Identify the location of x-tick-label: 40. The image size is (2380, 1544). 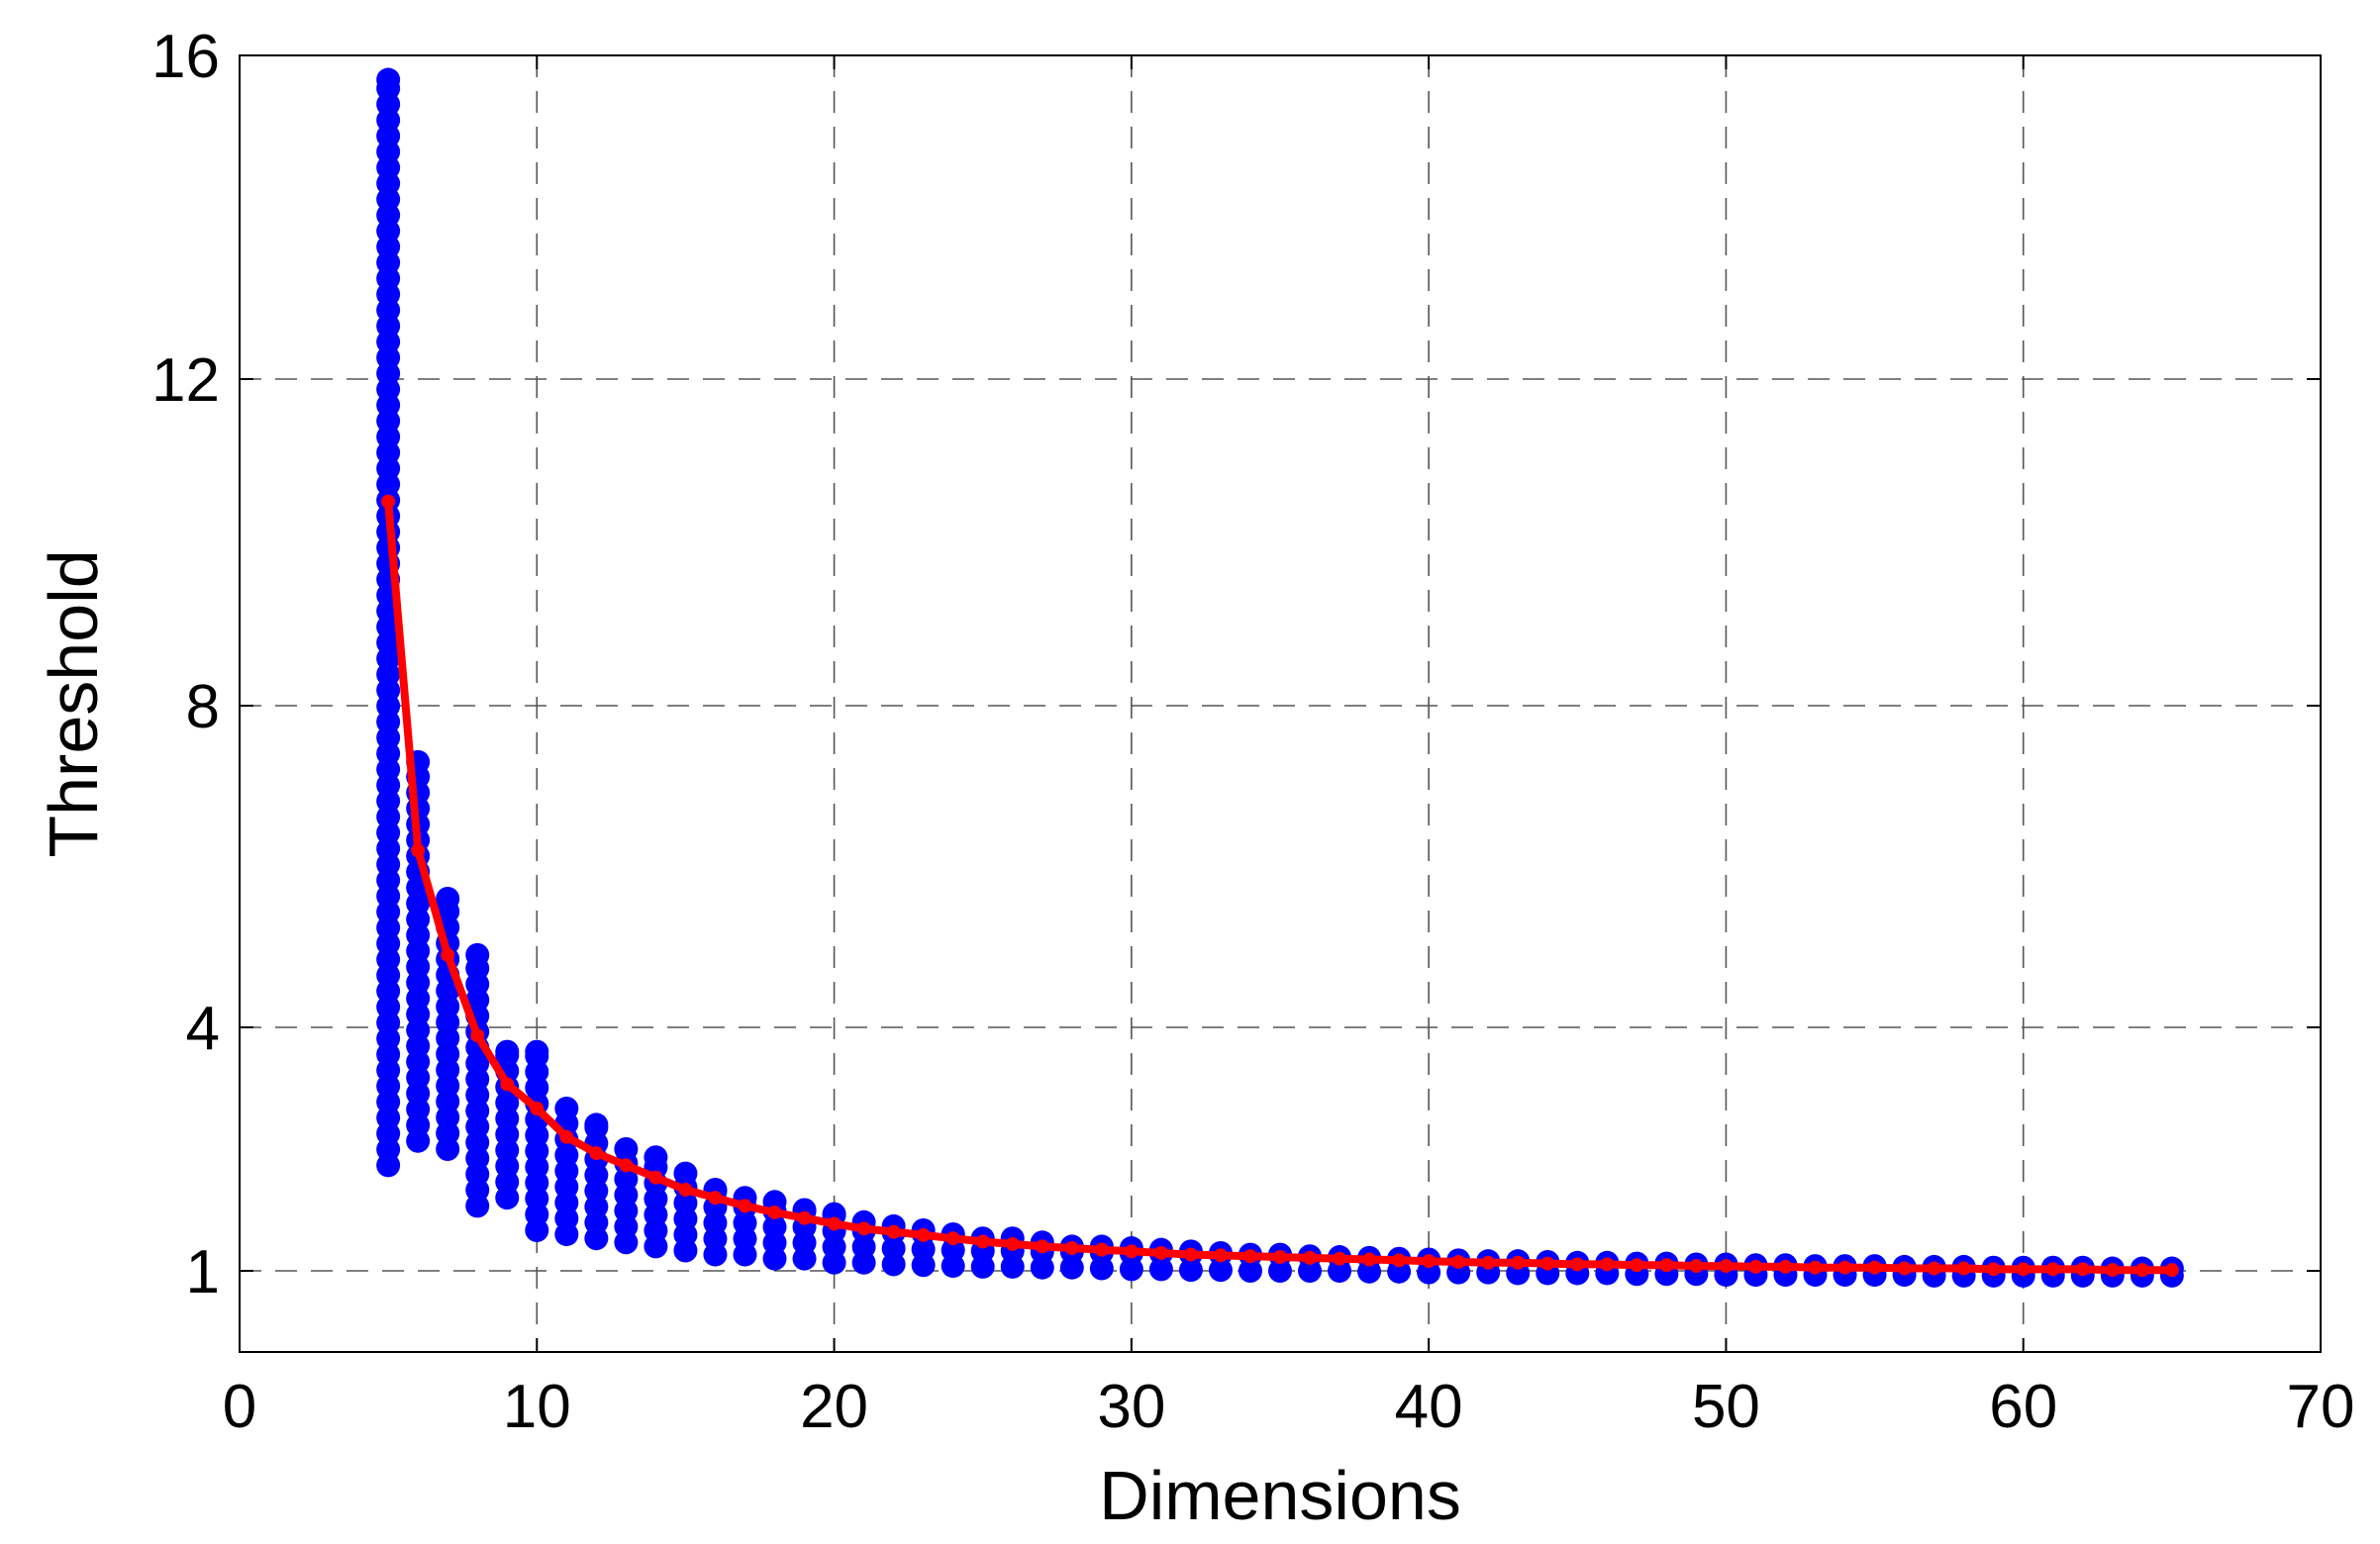
(1429, 1407).